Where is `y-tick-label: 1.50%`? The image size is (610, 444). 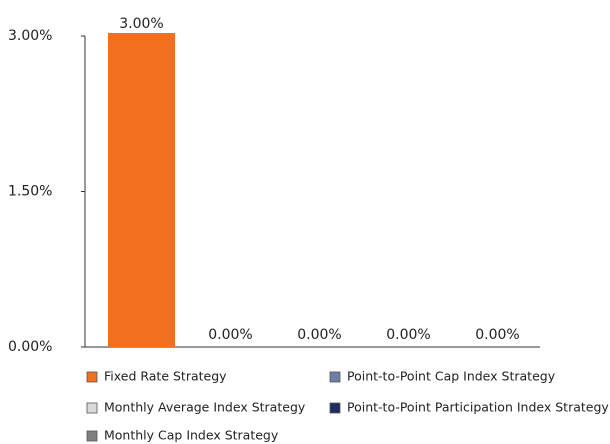
y-tick-label: 1.50% is located at coordinates (30, 192).